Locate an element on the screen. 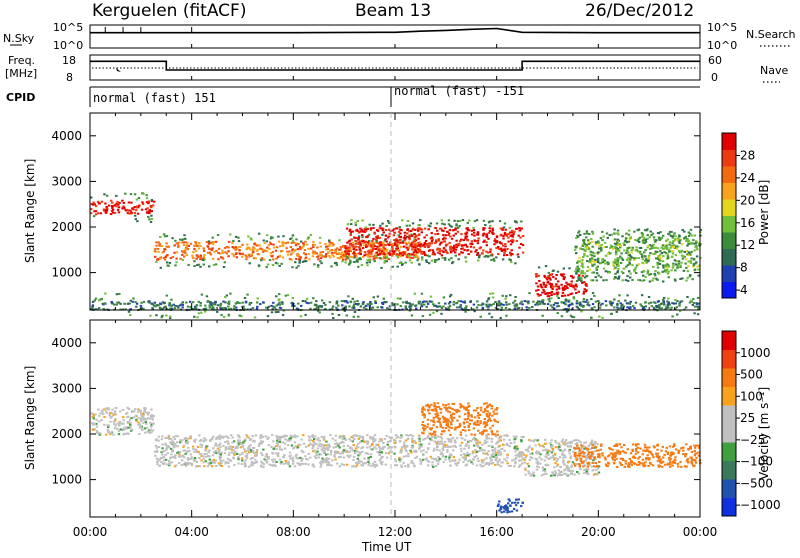  nsky-series-line is located at coordinates (395, 31).